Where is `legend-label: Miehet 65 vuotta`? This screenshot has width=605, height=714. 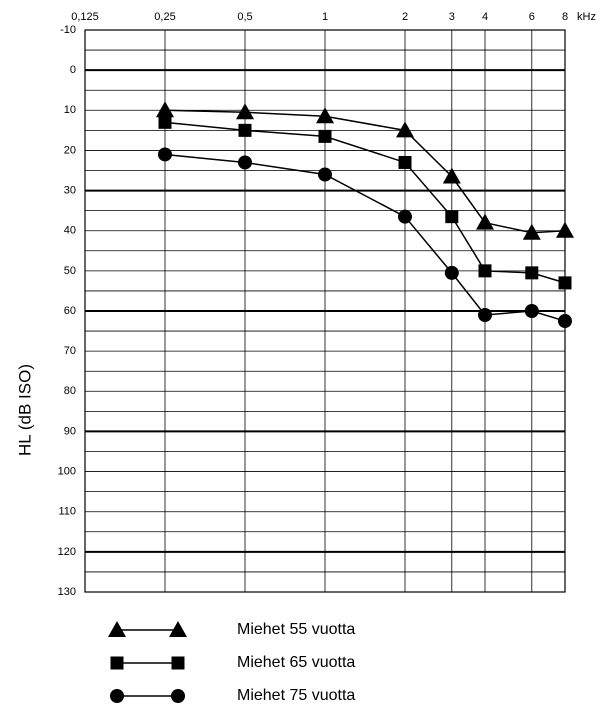
legend-label: Miehet 65 vuotta is located at coordinates (296, 662).